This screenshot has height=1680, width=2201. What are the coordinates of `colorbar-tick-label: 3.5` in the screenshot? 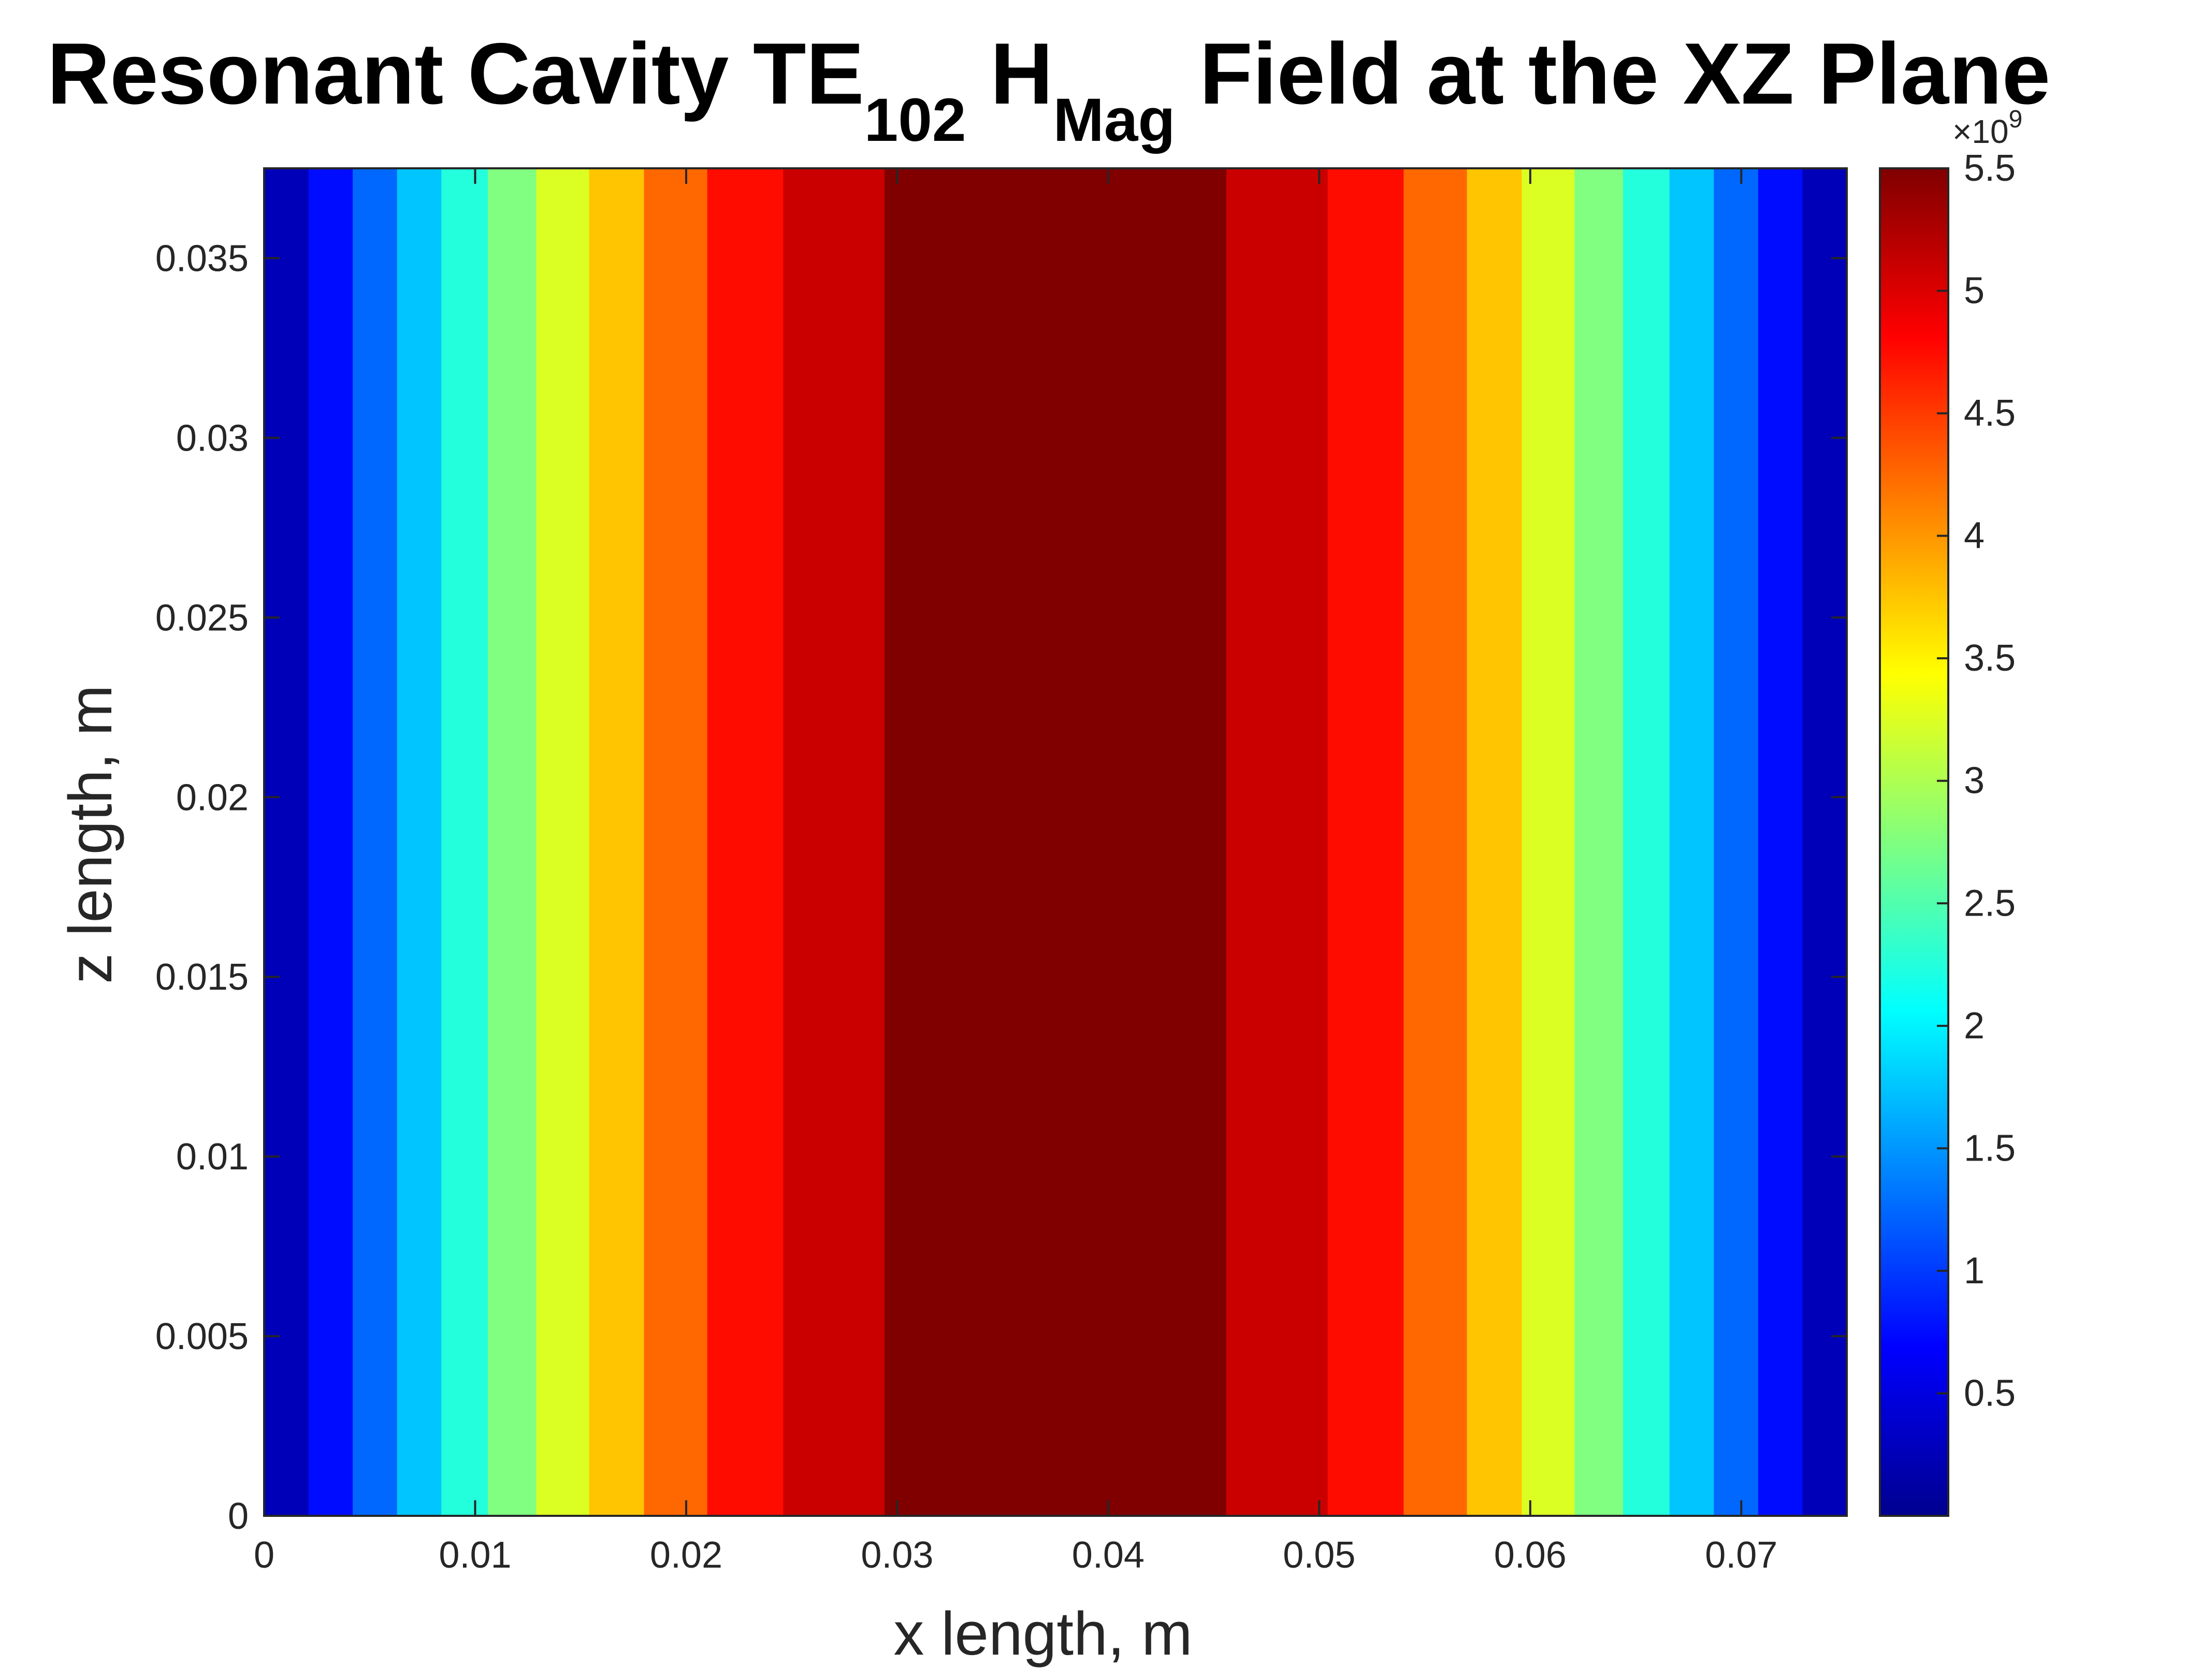 It's located at (1990, 658).